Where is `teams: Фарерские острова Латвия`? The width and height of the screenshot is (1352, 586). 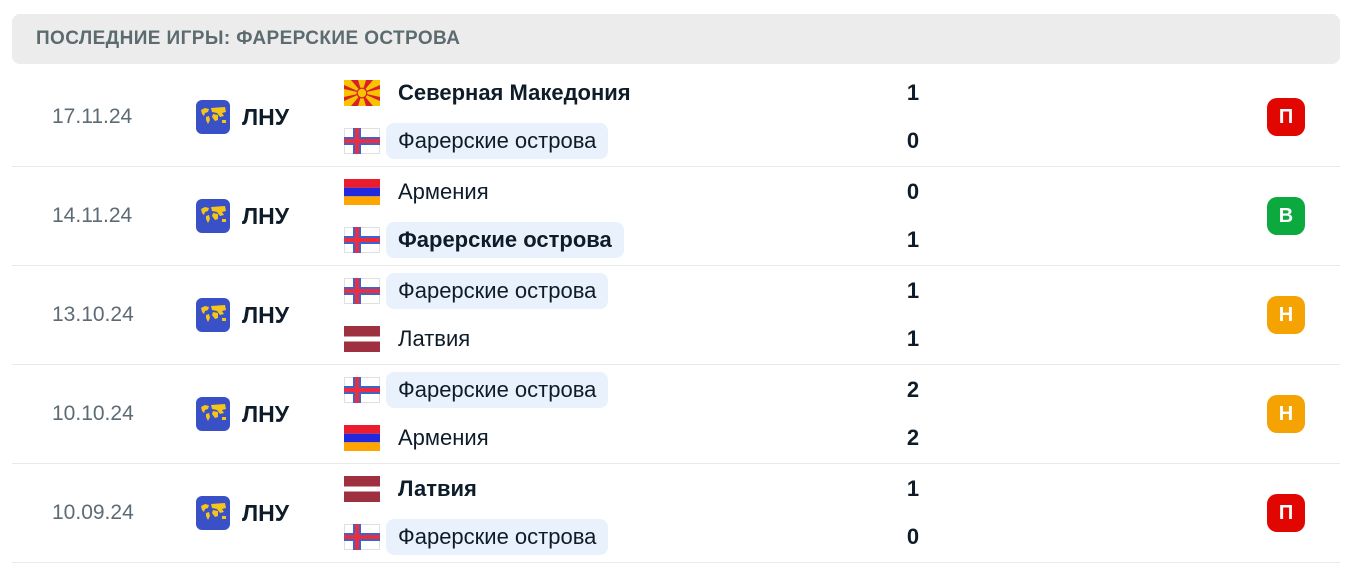 teams: Фарерские острова Латвия is located at coordinates (613, 315).